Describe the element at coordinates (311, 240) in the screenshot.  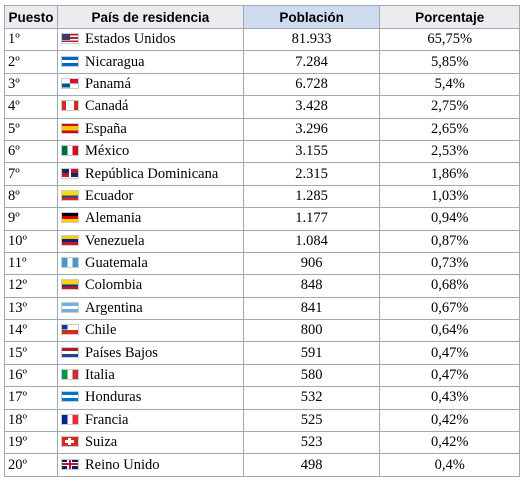
I see `cell-text: 1.084` at that location.